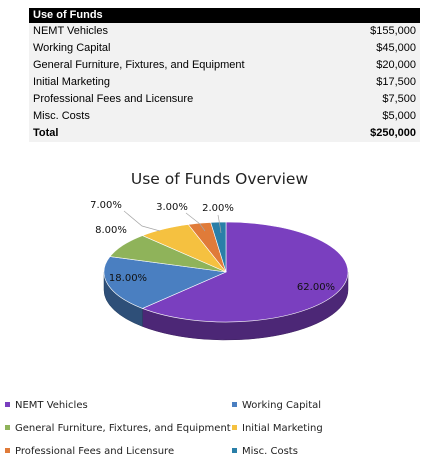 The image size is (439, 468). I want to click on table-header: Use of Funds, so click(225, 15).